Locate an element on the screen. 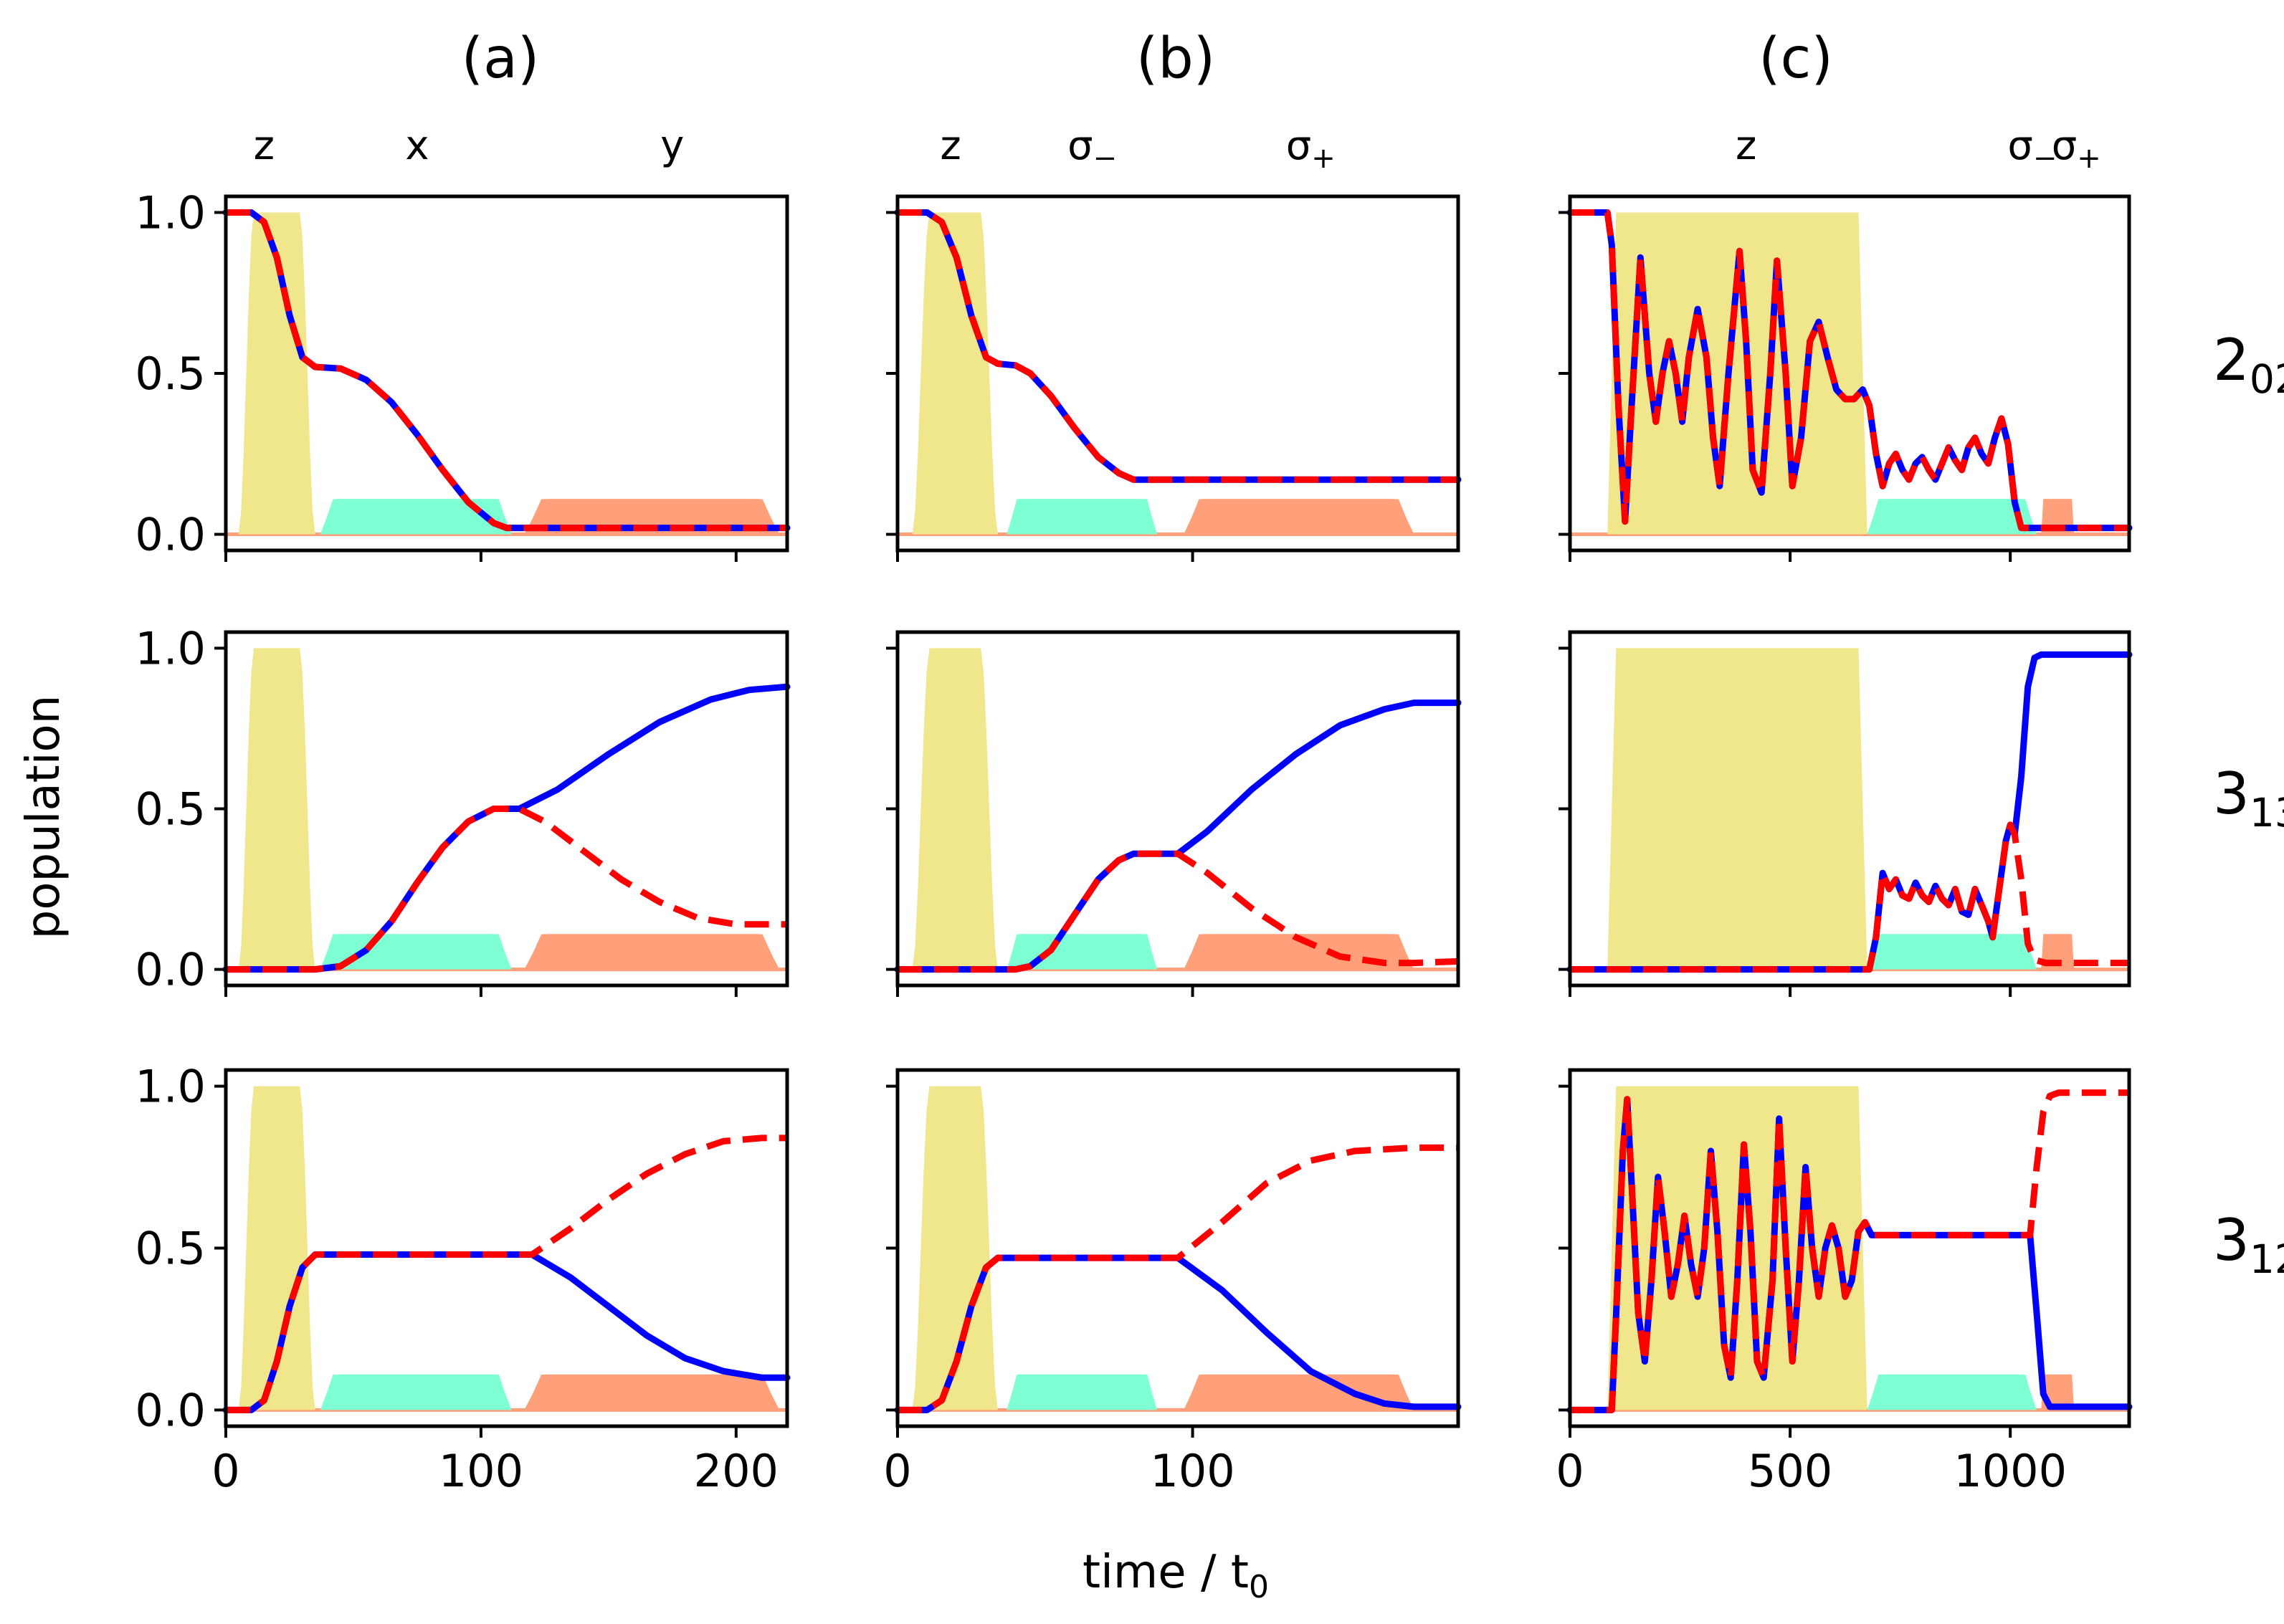 This screenshot has height=1624, width=2284. pulse-label-main: y is located at coordinates (672, 146).